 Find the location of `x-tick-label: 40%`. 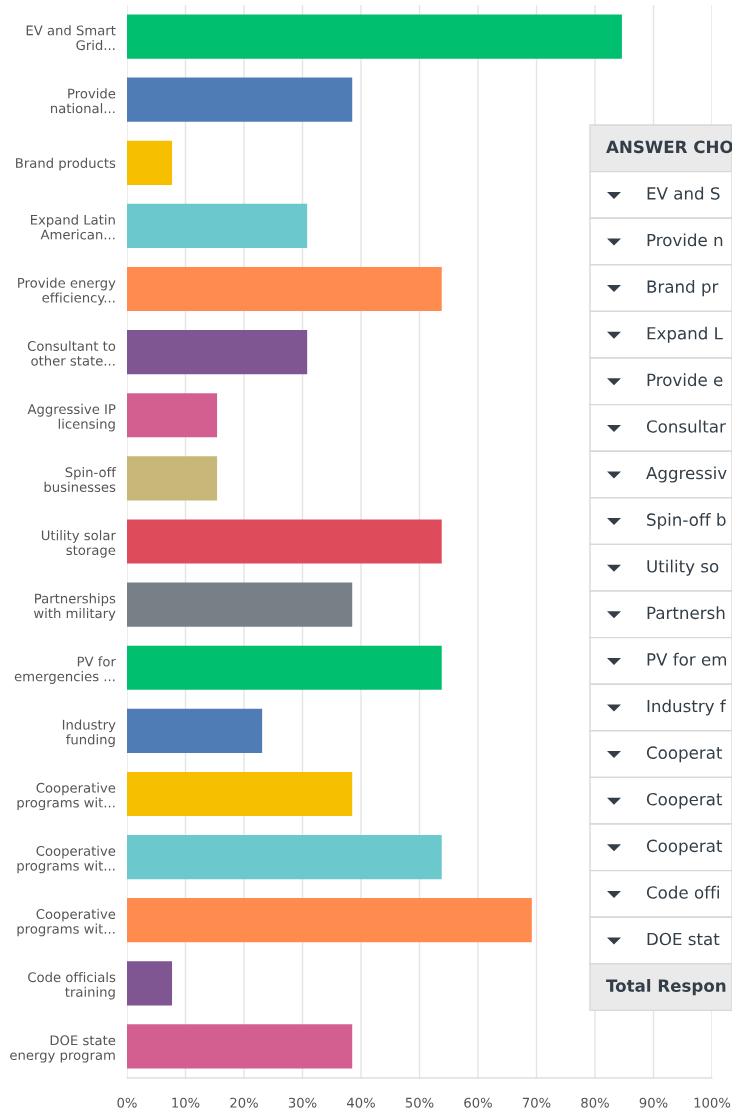

x-tick-label: 40% is located at coordinates (360, 1102).